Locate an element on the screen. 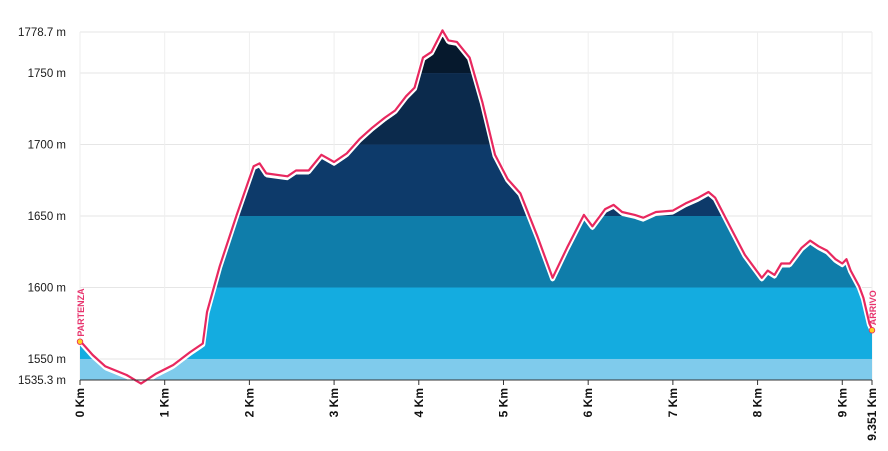 Image resolution: width=888 pixels, height=451 pixels. y-tick-label: 1550 m is located at coordinates (47, 360).